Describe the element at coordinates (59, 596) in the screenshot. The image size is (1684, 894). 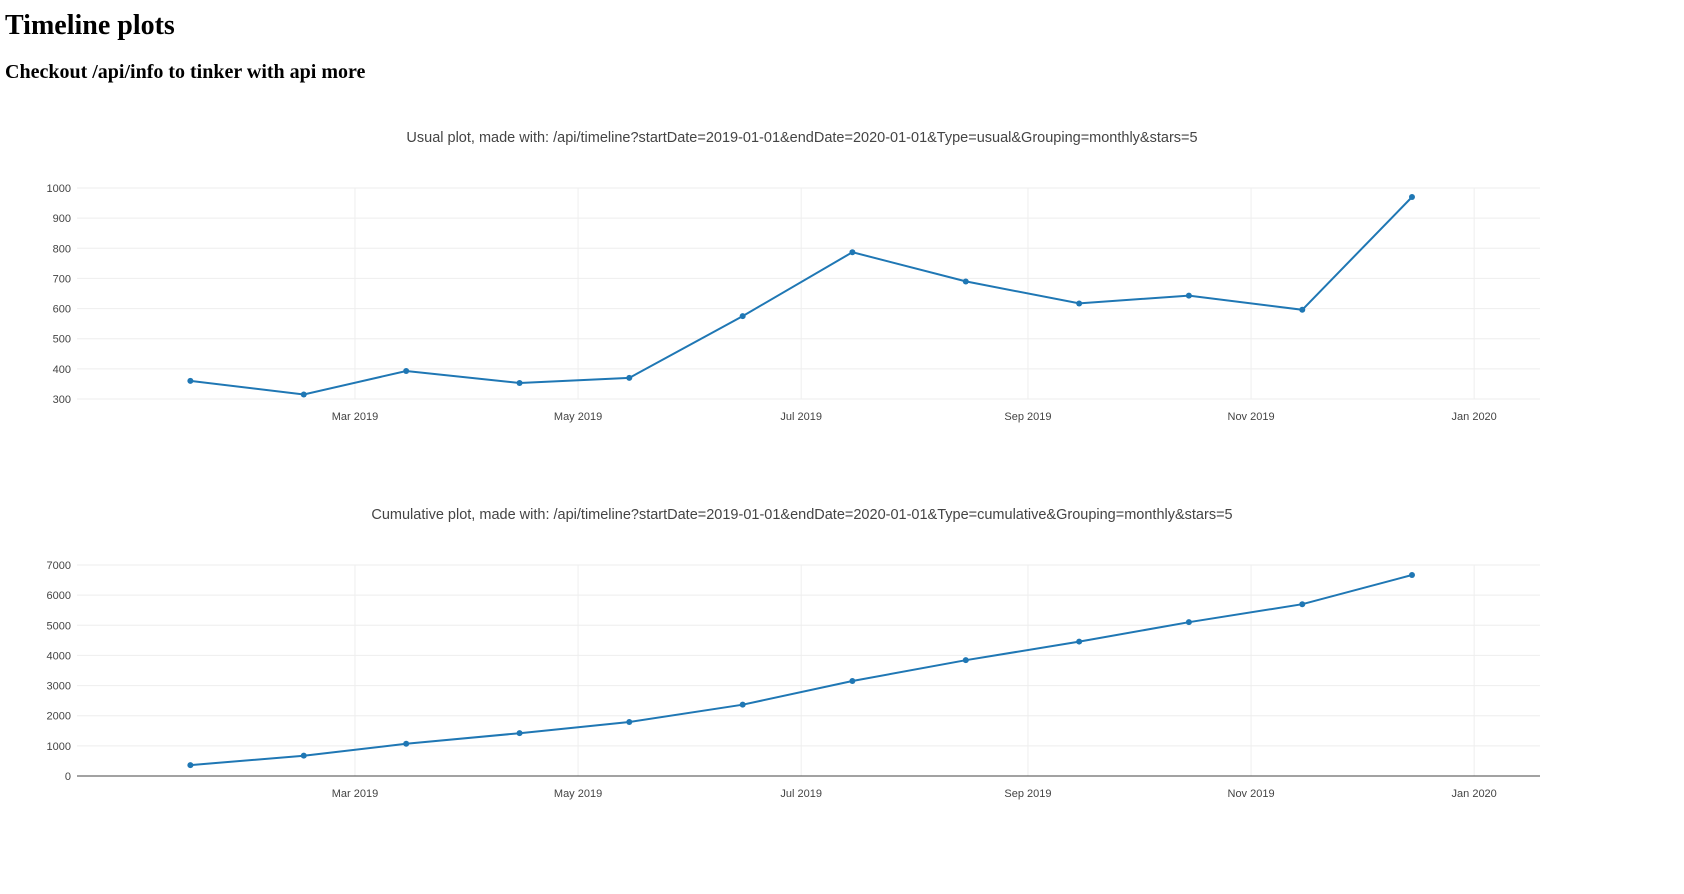
I see `cumulative-plot-ytick-label: 6000` at that location.